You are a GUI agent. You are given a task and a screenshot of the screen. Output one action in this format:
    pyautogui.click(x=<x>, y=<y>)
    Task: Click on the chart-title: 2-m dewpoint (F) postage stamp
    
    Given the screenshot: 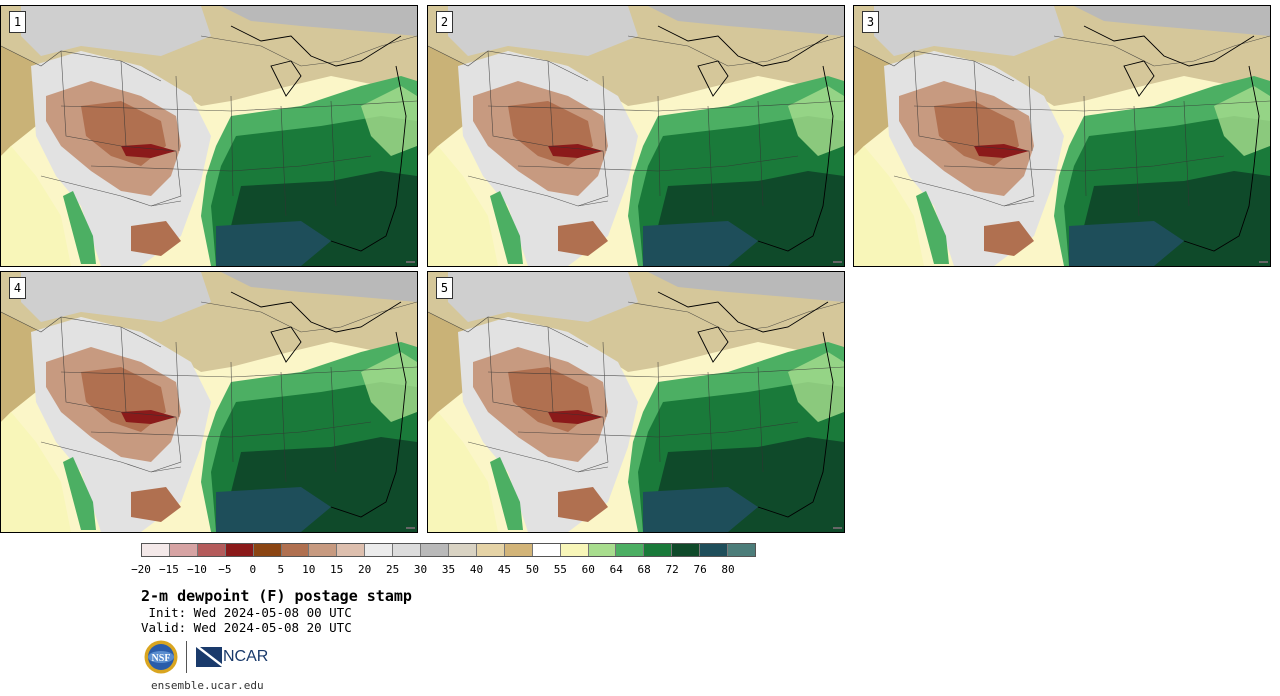 What is the action you would take?
    pyautogui.click(x=276, y=596)
    